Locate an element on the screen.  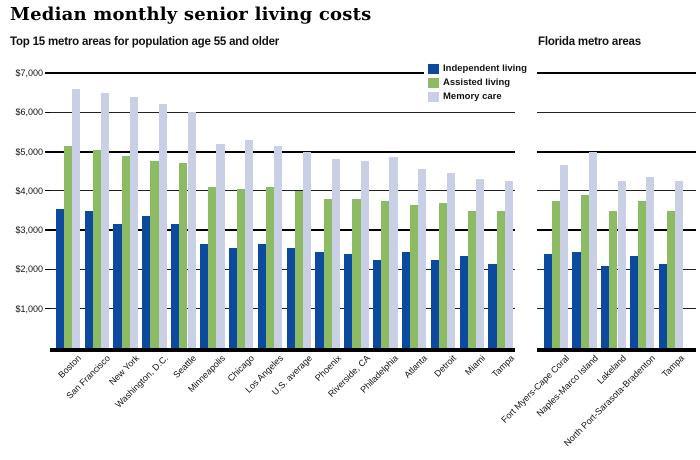
y-axis-tick-label: $1,000 is located at coordinates (29, 308).